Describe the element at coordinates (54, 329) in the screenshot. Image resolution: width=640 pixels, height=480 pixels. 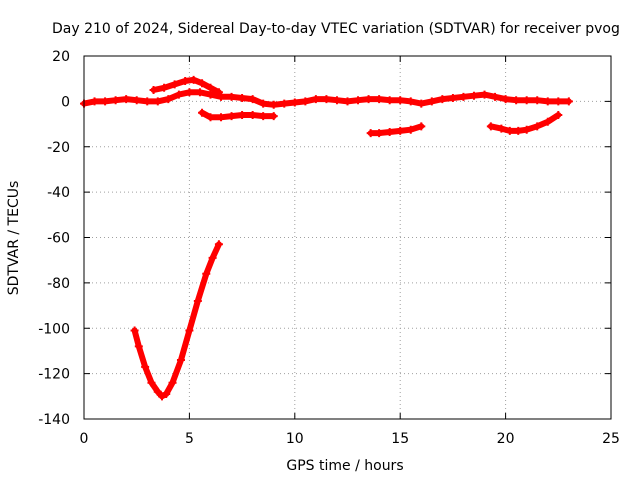
I see `y-tick-label: -100` at that location.